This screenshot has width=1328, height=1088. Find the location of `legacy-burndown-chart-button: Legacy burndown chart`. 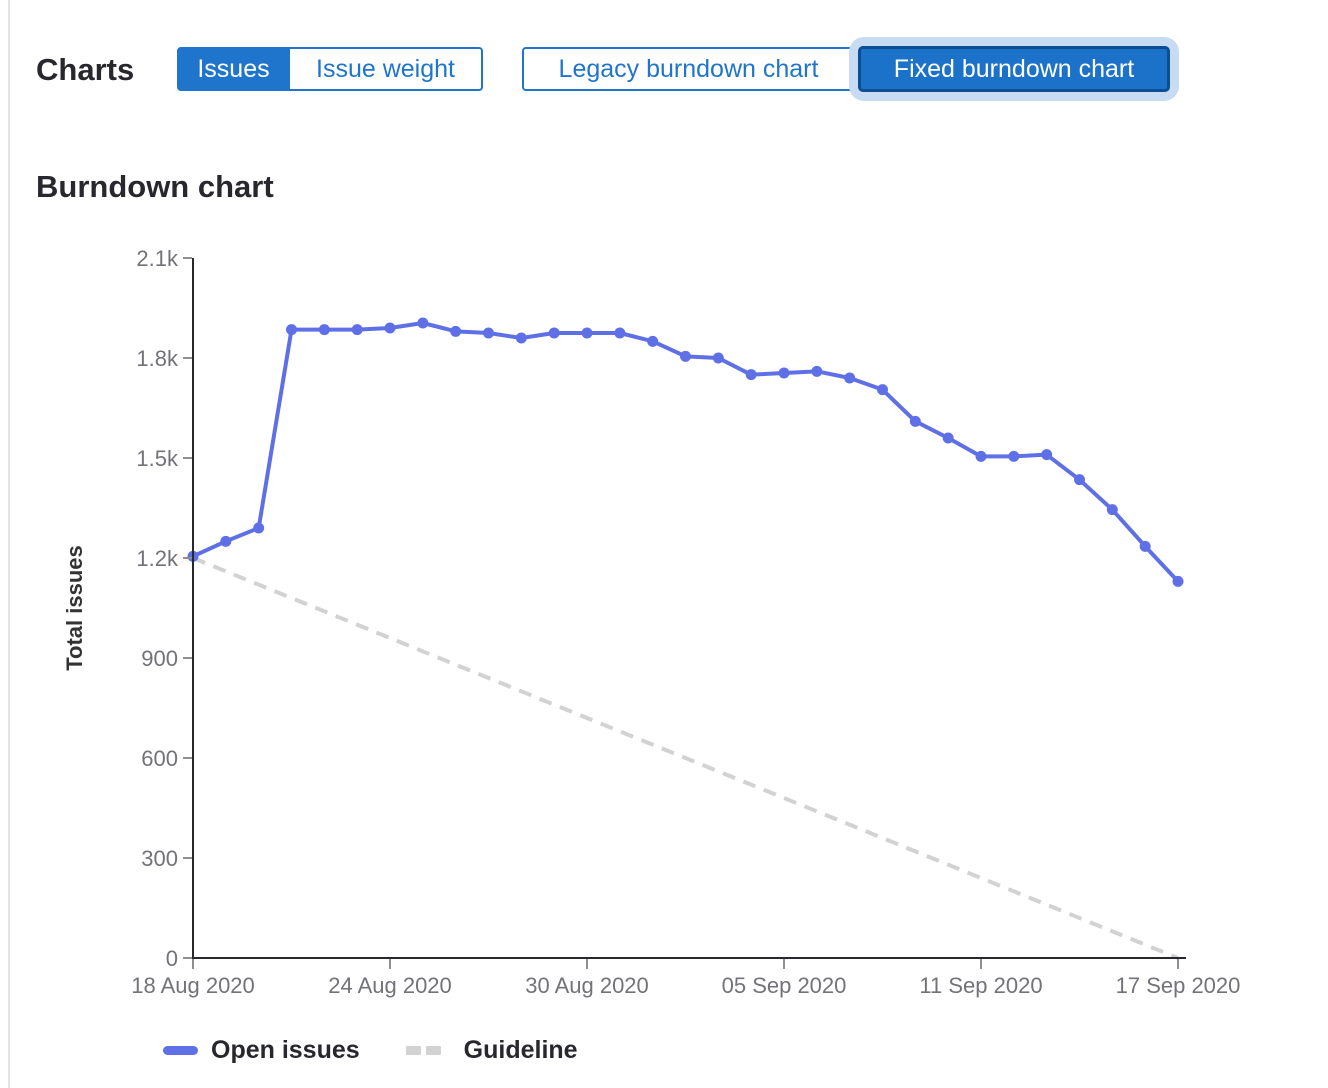

legacy-burndown-chart-button: Legacy burndown chart is located at coordinates (688, 69).